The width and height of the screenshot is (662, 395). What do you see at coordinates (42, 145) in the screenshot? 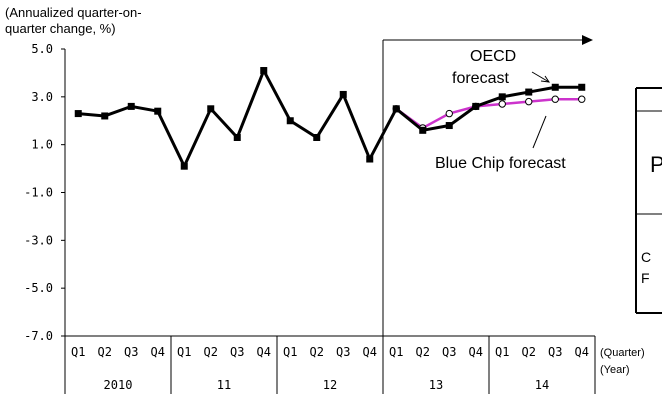
I see `y-tick-label: 1.0` at bounding box center [42, 145].